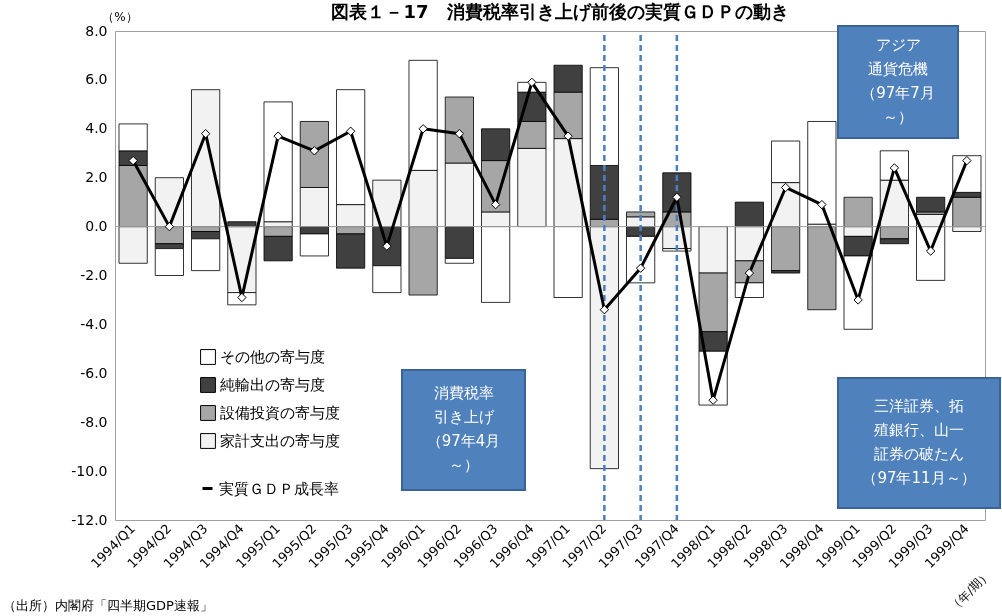 This screenshot has height=616, width=1002. What do you see at coordinates (96, 177) in the screenshot?
I see `y-tick-label: 2.0` at bounding box center [96, 177].